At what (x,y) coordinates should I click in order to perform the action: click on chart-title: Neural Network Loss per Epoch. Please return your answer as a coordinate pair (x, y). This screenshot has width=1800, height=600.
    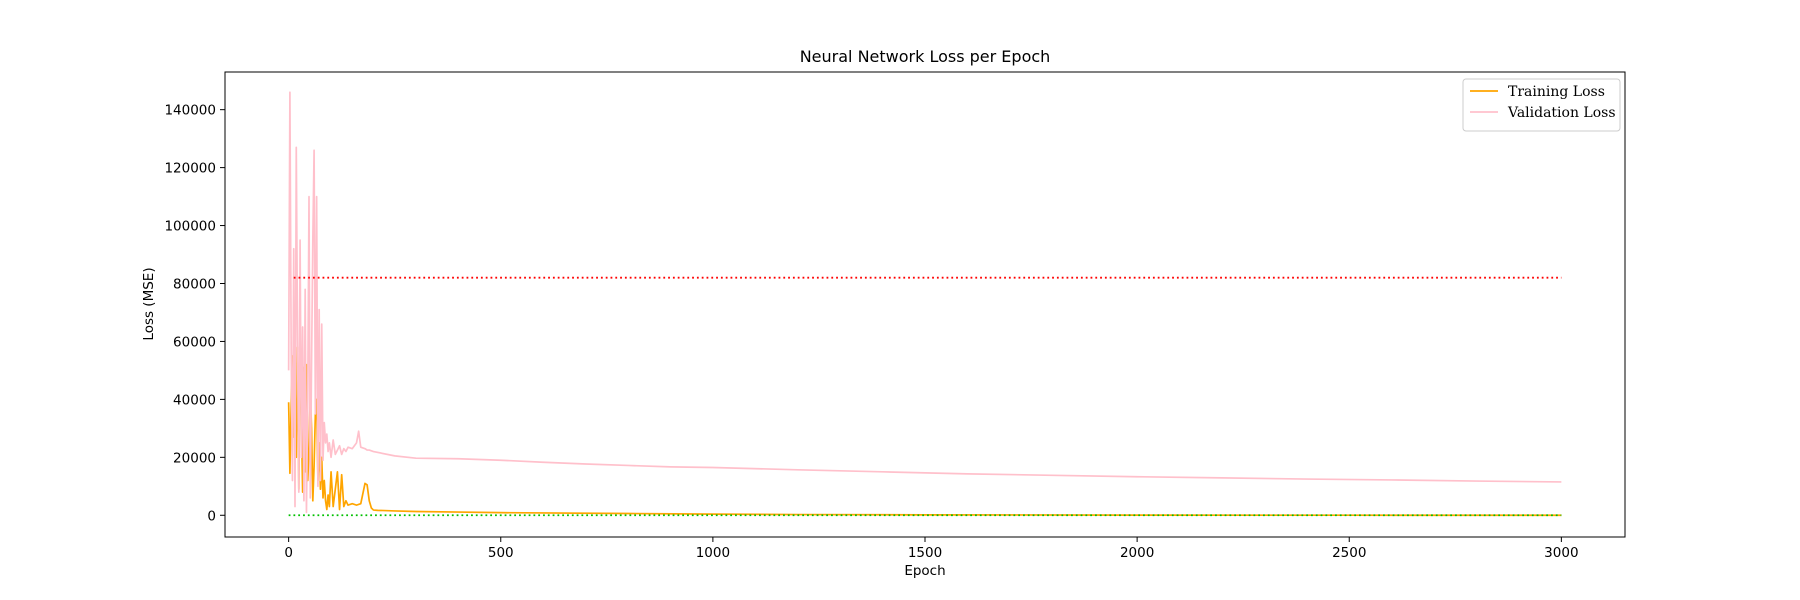
    Looking at the image, I should click on (925, 56).